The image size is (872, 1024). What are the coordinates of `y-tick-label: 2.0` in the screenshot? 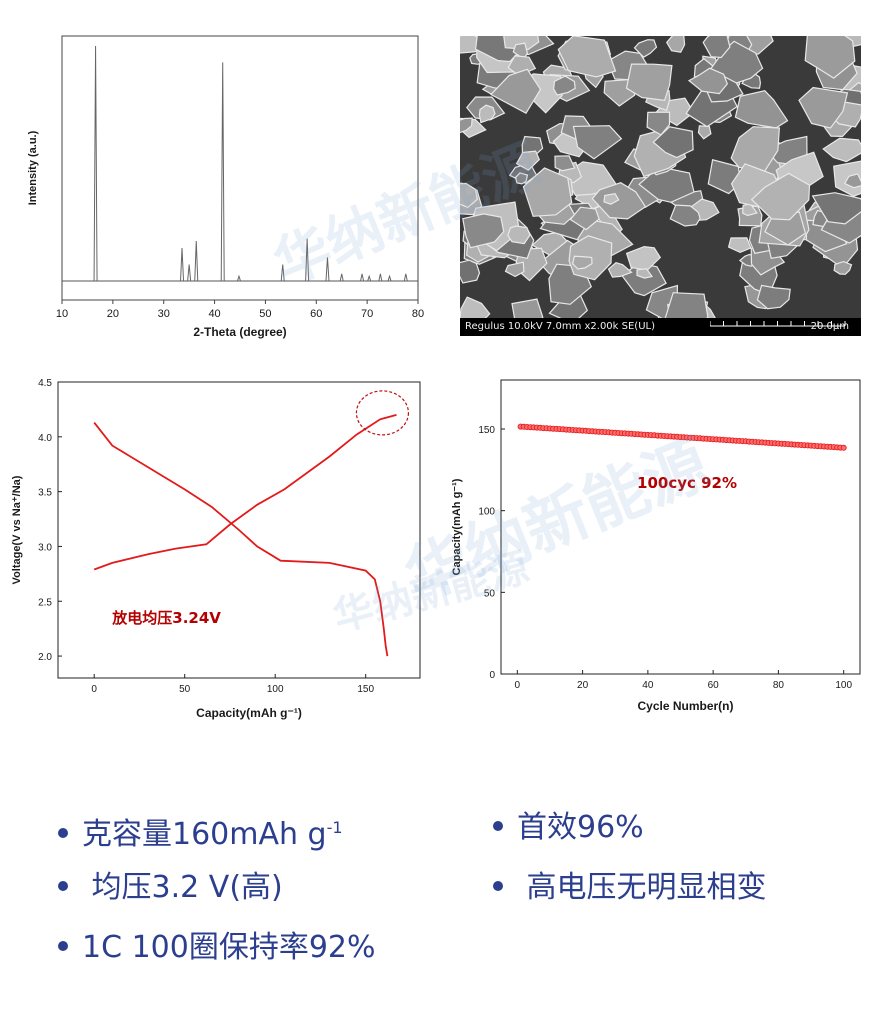 It's located at (45, 657).